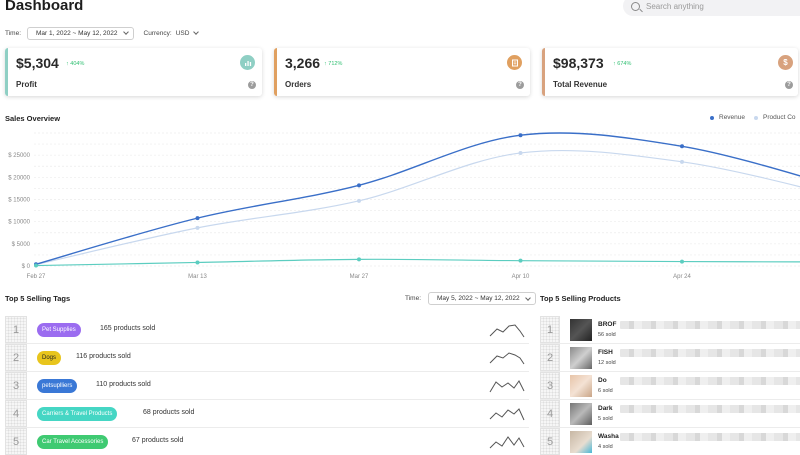  I want to click on chart-icon, so click(247, 62).